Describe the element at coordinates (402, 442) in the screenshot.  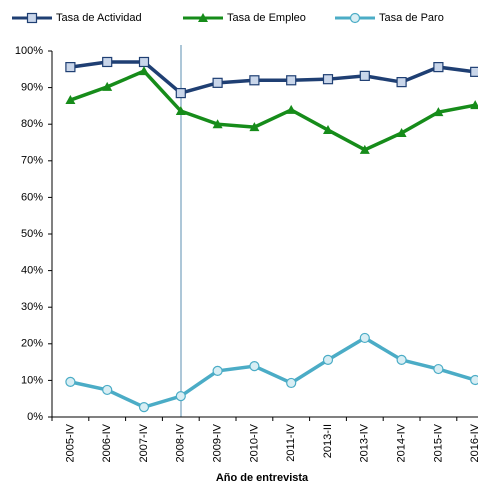
I see `x-tick-label: 2014-IV` at that location.